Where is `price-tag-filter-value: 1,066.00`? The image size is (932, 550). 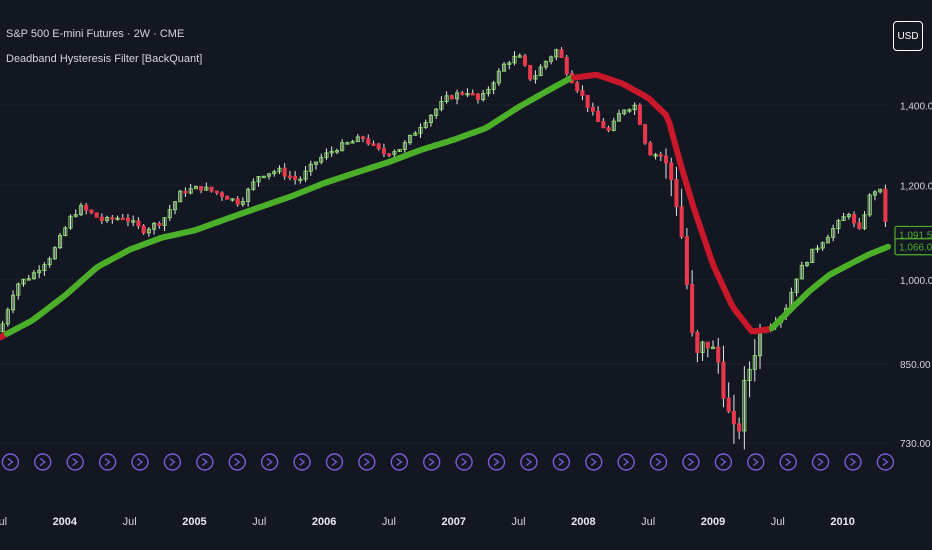
price-tag-filter-value: 1,066.00 is located at coordinates (913, 247).